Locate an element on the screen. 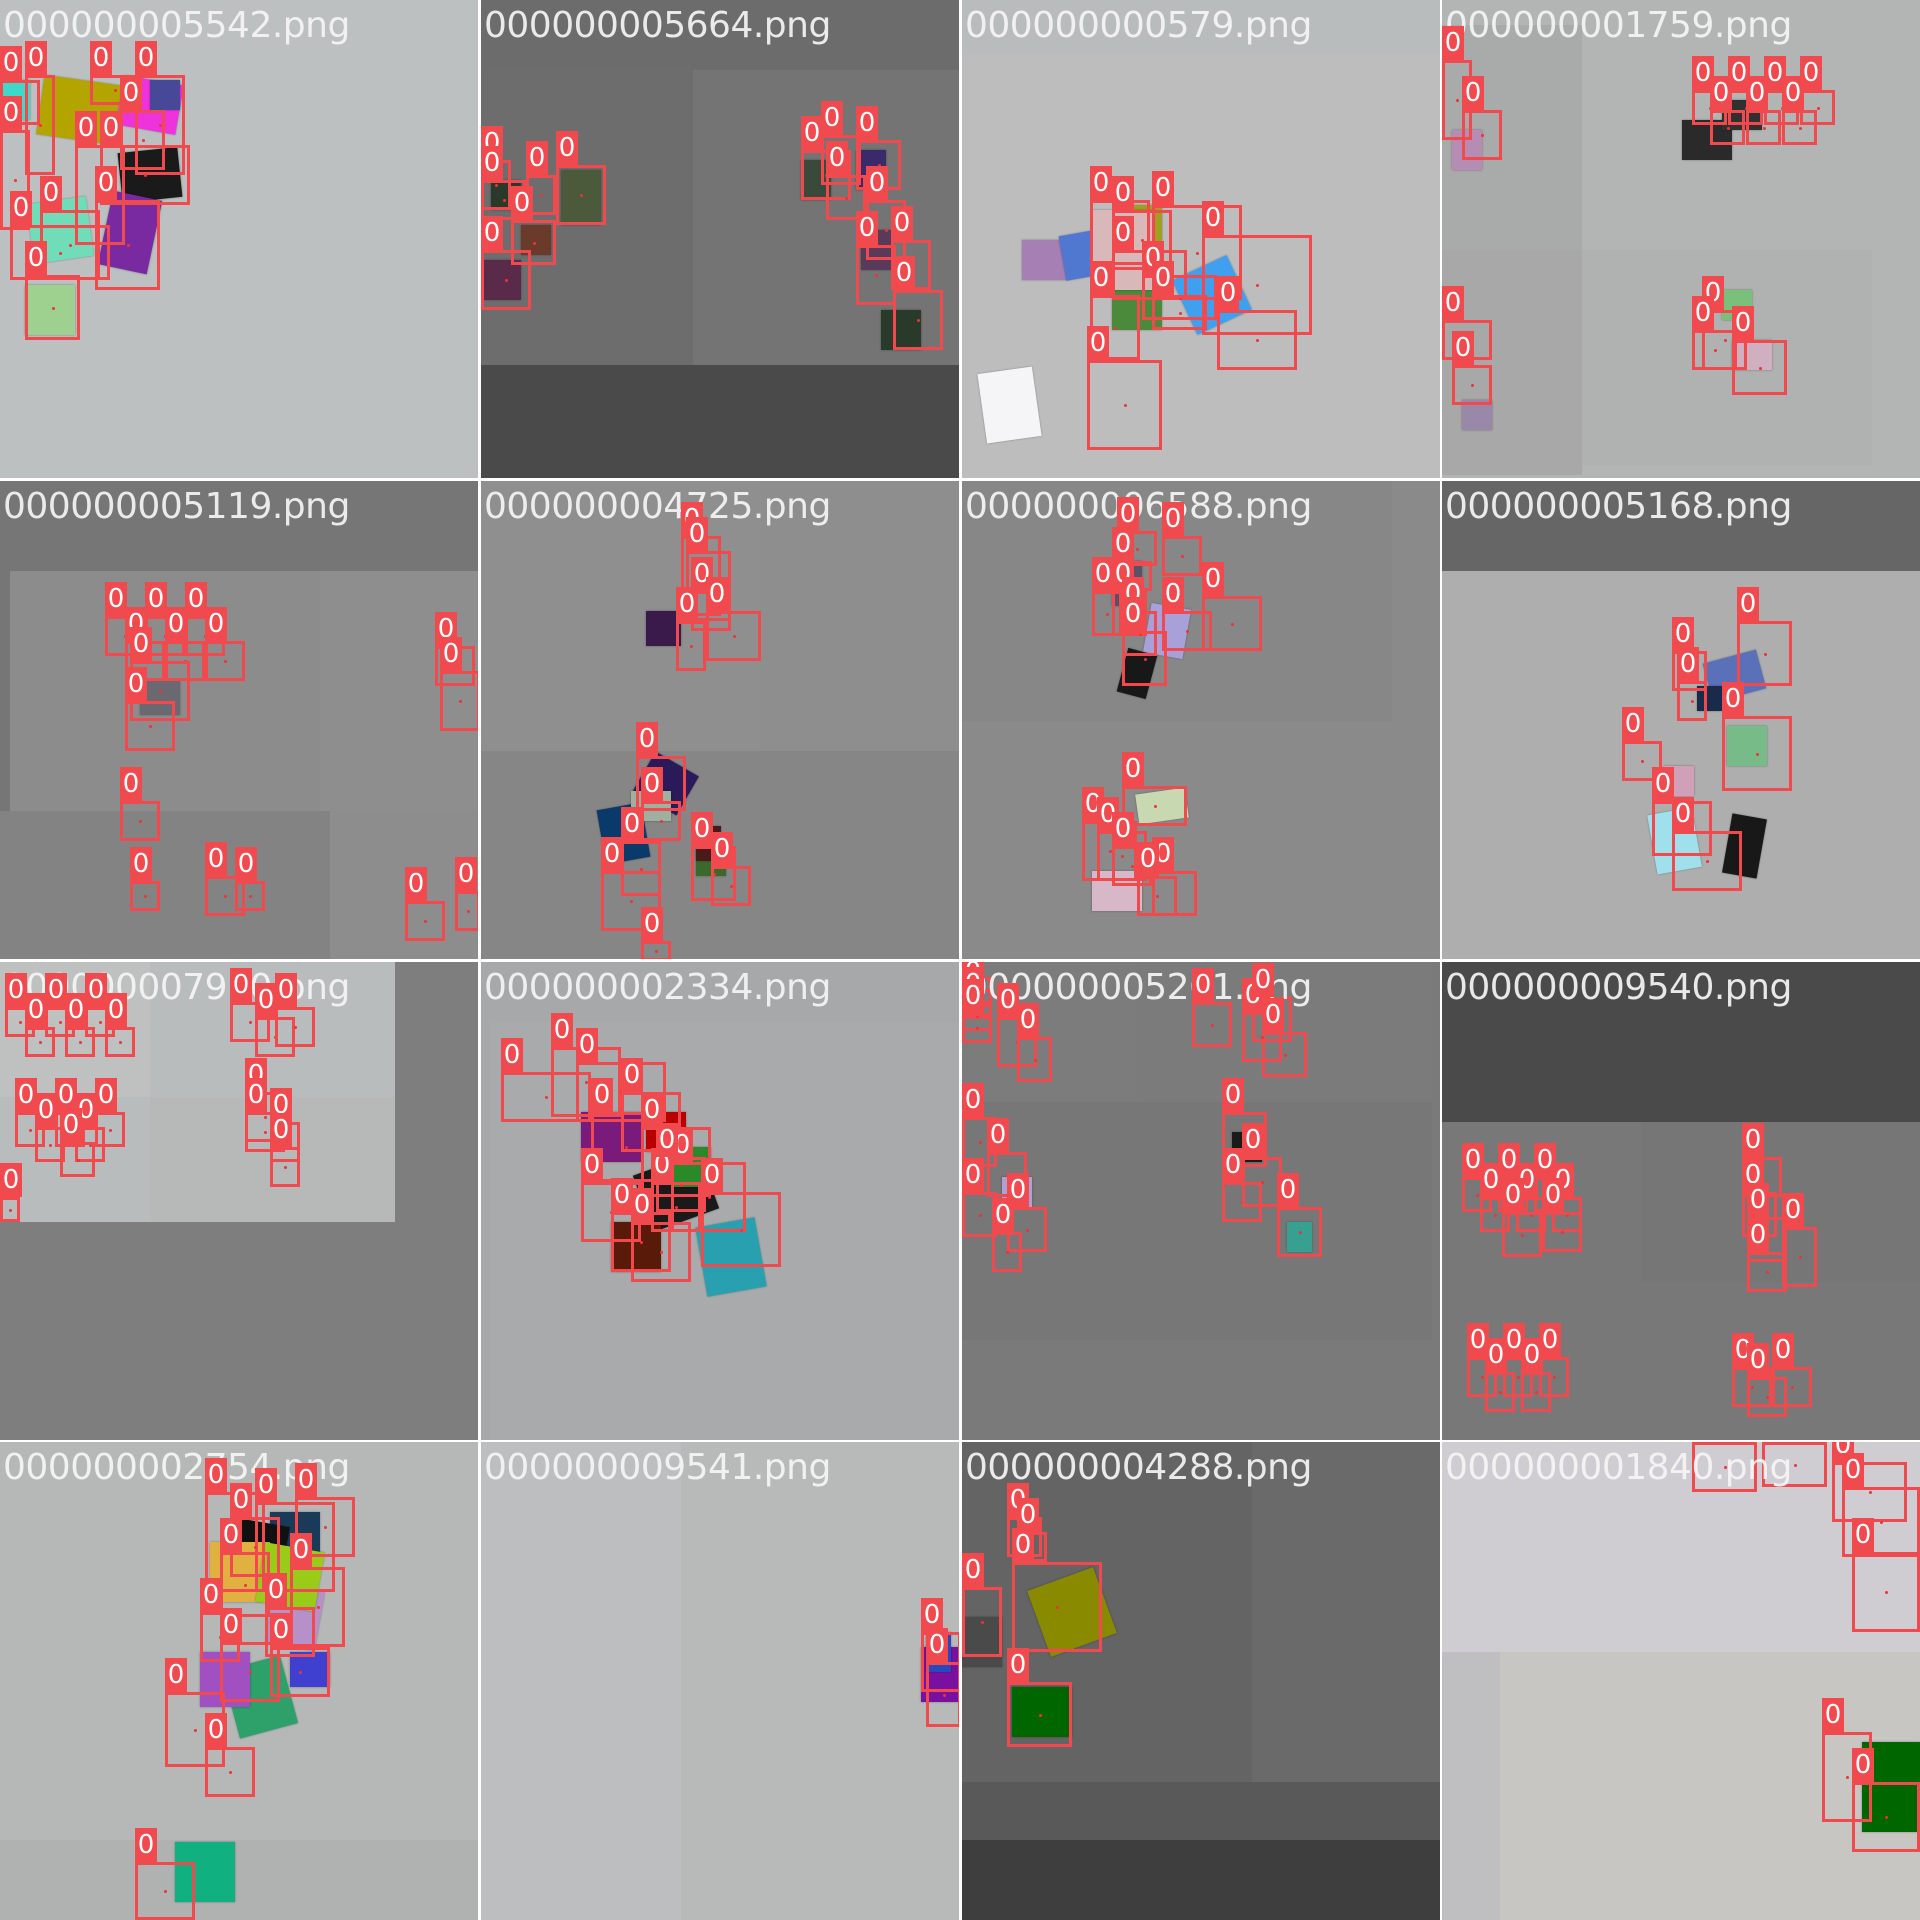  tile-filename: 000000001759.png is located at coordinates (1618, 25).